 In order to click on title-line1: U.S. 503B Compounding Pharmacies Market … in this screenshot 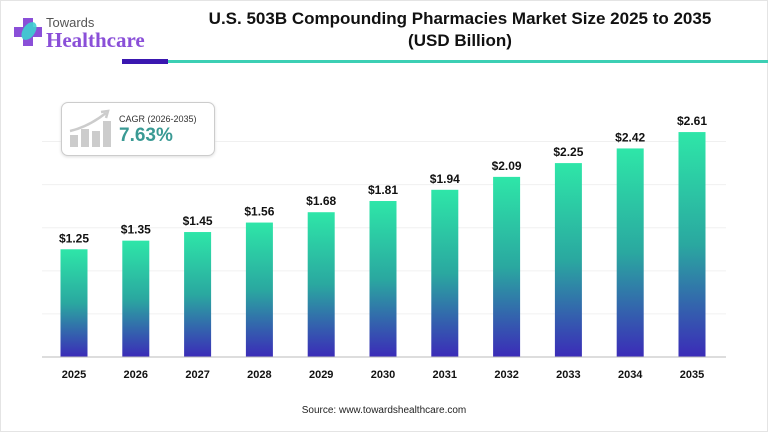, I will do `click(460, 18)`.